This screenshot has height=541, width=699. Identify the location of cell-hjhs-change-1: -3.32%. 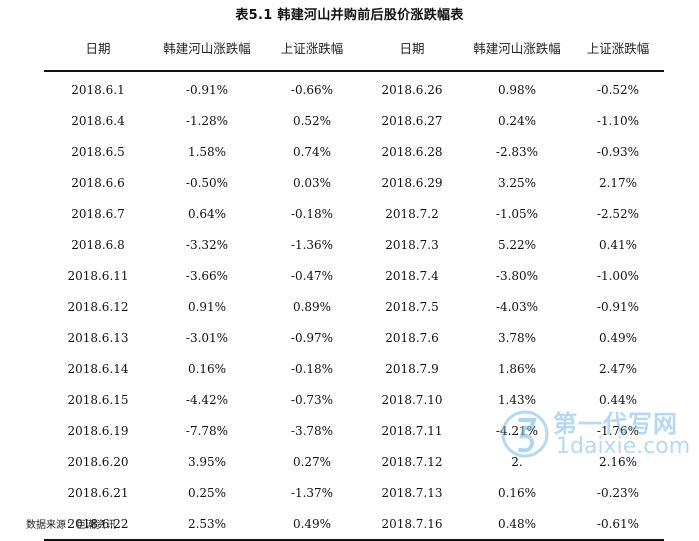
(207, 244).